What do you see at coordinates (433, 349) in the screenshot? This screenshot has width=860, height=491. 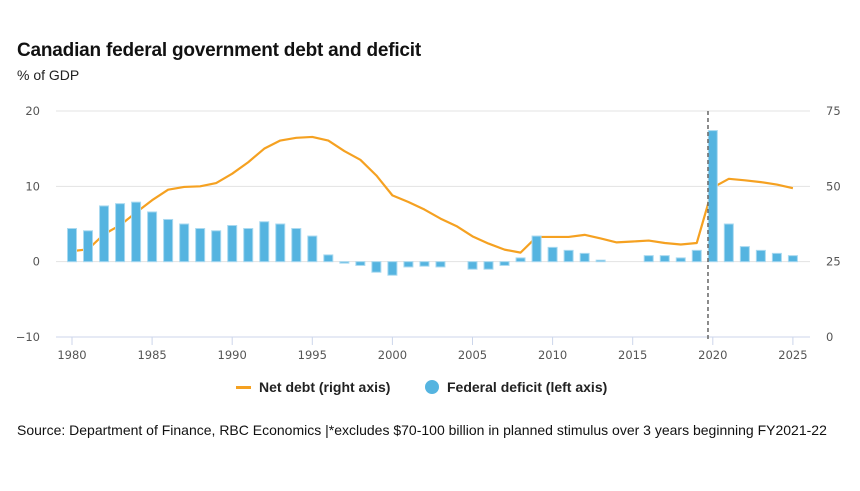 I see `x-axis: 1980 1985 1990 1995 2000 2005 2010 2015 2020 2025` at bounding box center [433, 349].